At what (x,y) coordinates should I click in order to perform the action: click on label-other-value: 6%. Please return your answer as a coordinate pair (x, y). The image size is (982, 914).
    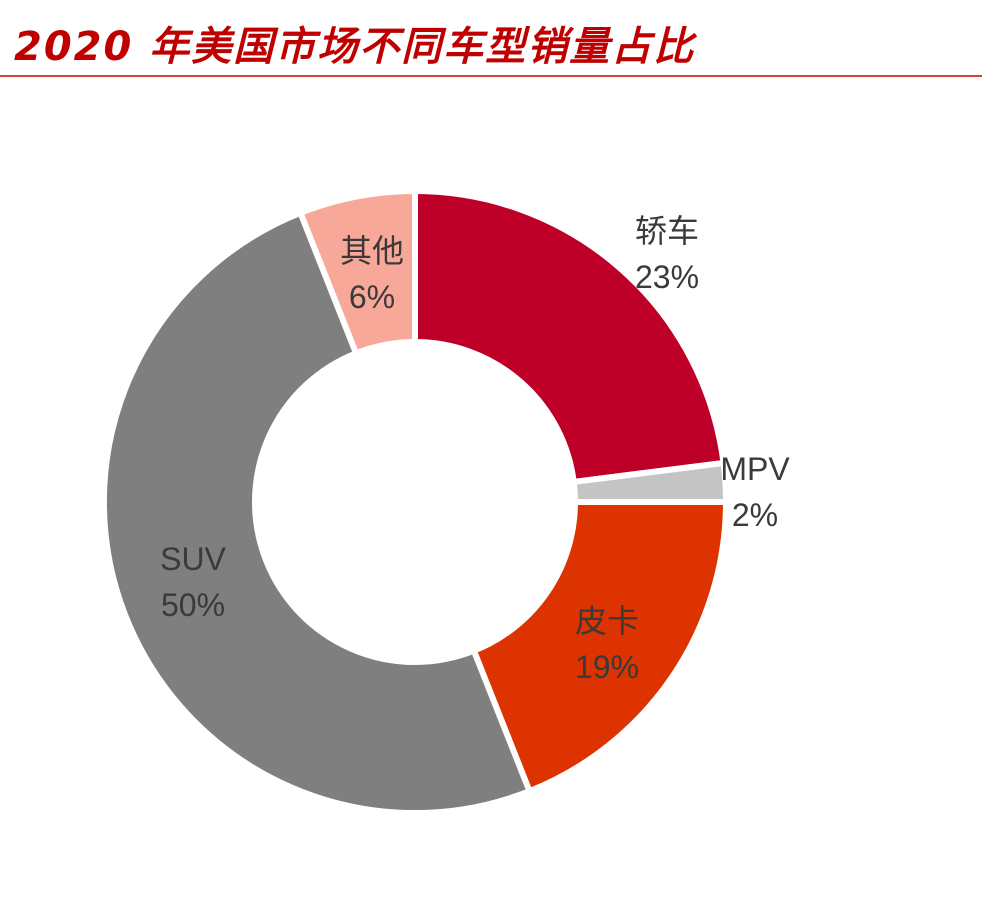
    Looking at the image, I should click on (372, 297).